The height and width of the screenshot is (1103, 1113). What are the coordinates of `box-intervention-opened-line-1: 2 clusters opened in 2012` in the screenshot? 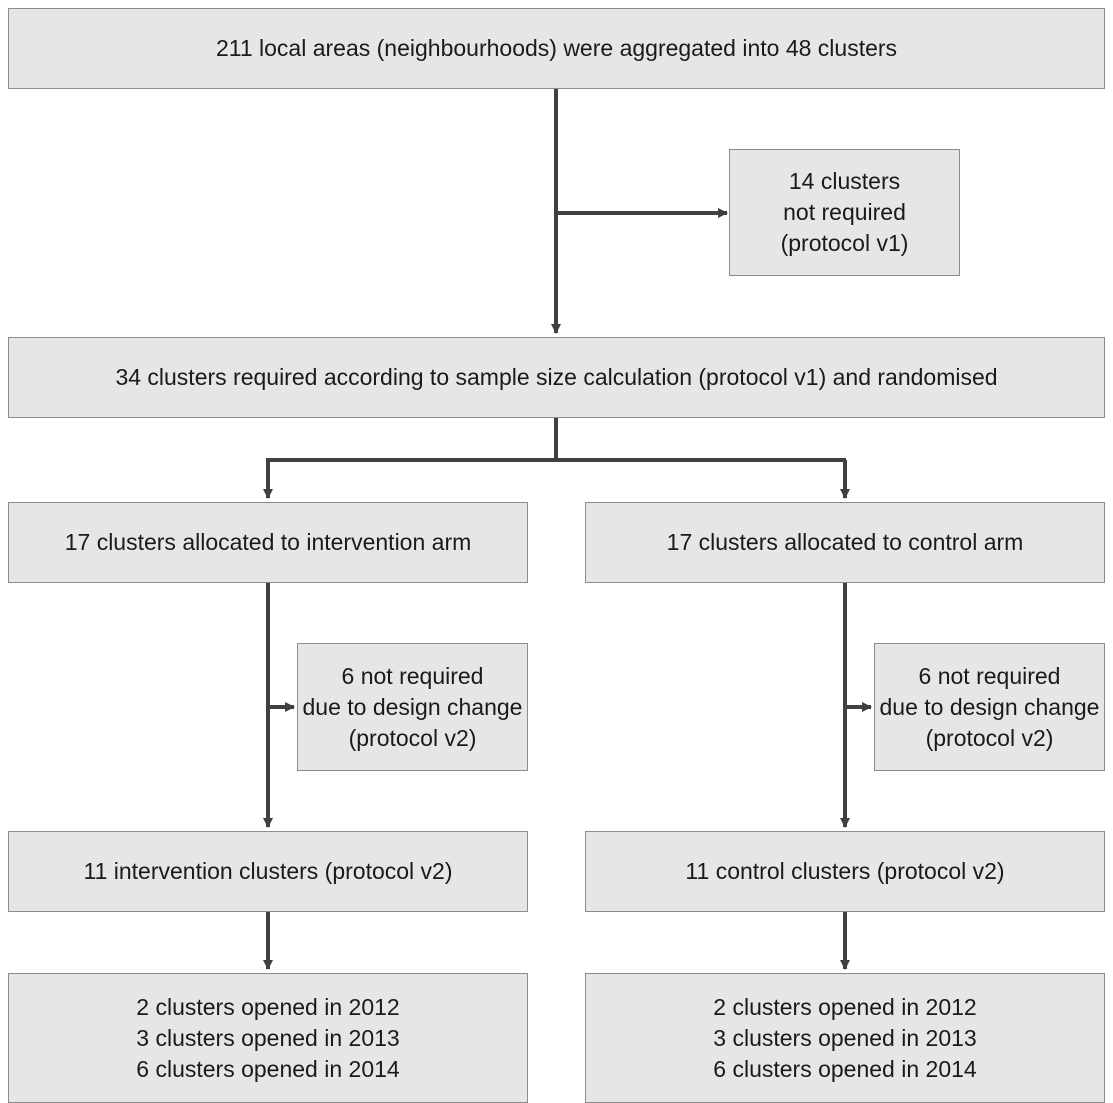 It's located at (268, 1006).